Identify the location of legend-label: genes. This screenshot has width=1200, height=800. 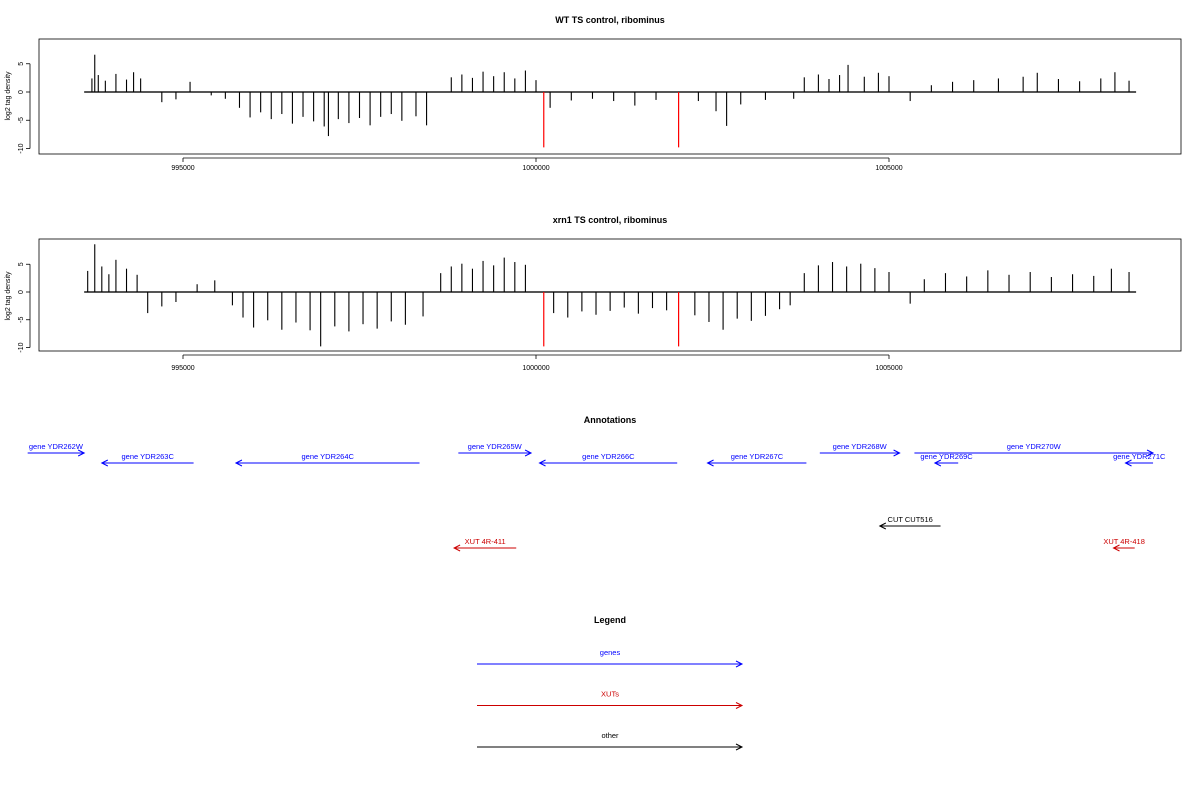
(610, 652).